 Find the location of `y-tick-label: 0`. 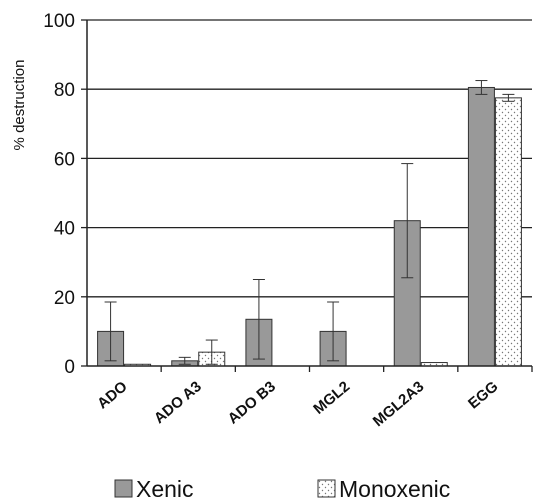

y-tick-label: 0 is located at coordinates (69, 367).